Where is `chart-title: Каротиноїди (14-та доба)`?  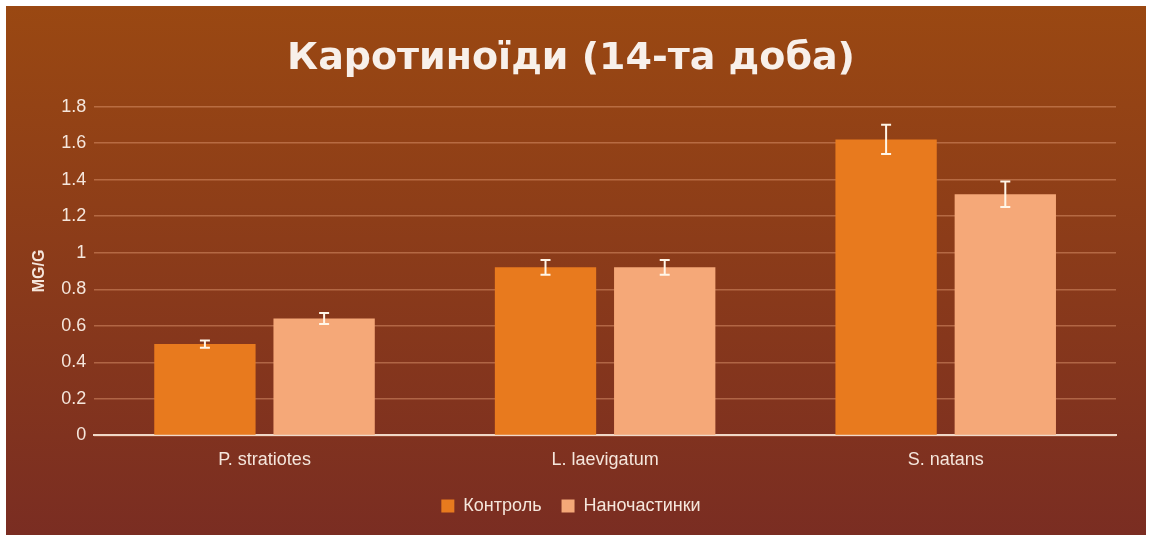 chart-title: Каротиноїди (14-та доба) is located at coordinates (571, 55).